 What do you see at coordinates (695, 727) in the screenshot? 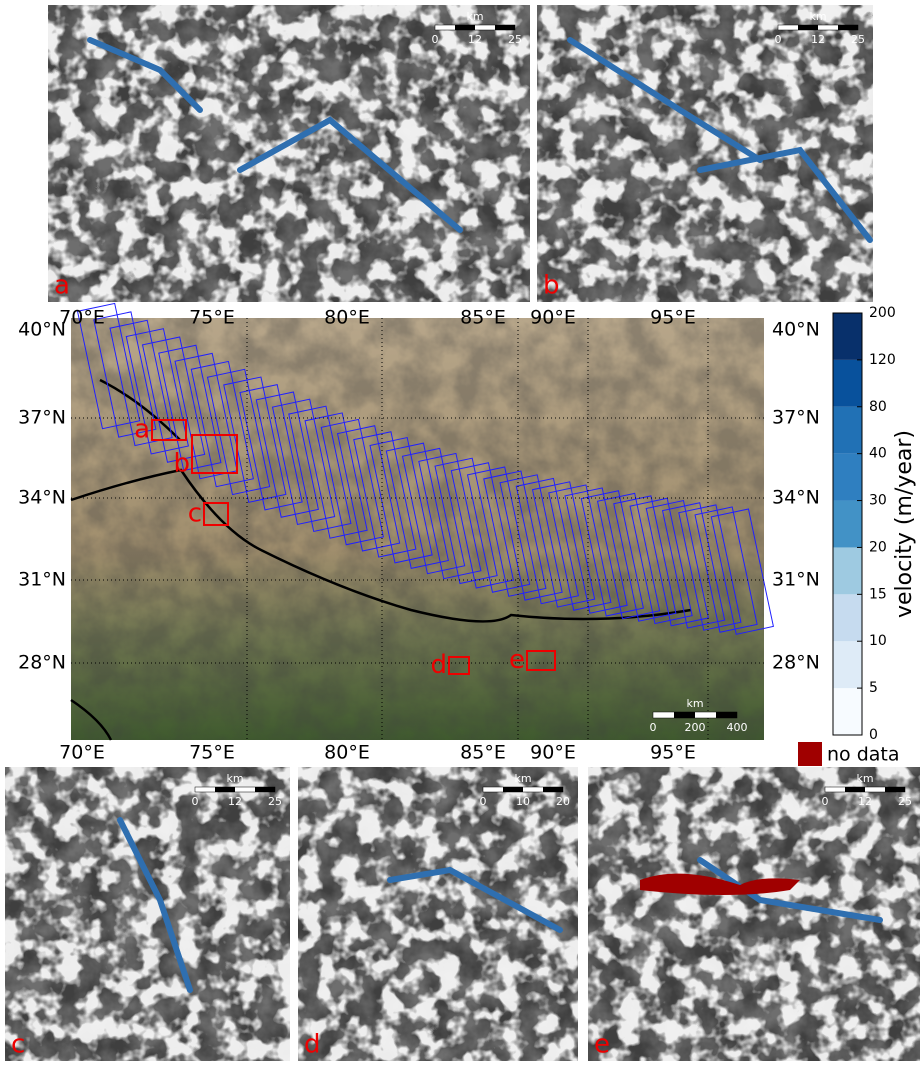
I see `scale-label: 200` at bounding box center [695, 727].